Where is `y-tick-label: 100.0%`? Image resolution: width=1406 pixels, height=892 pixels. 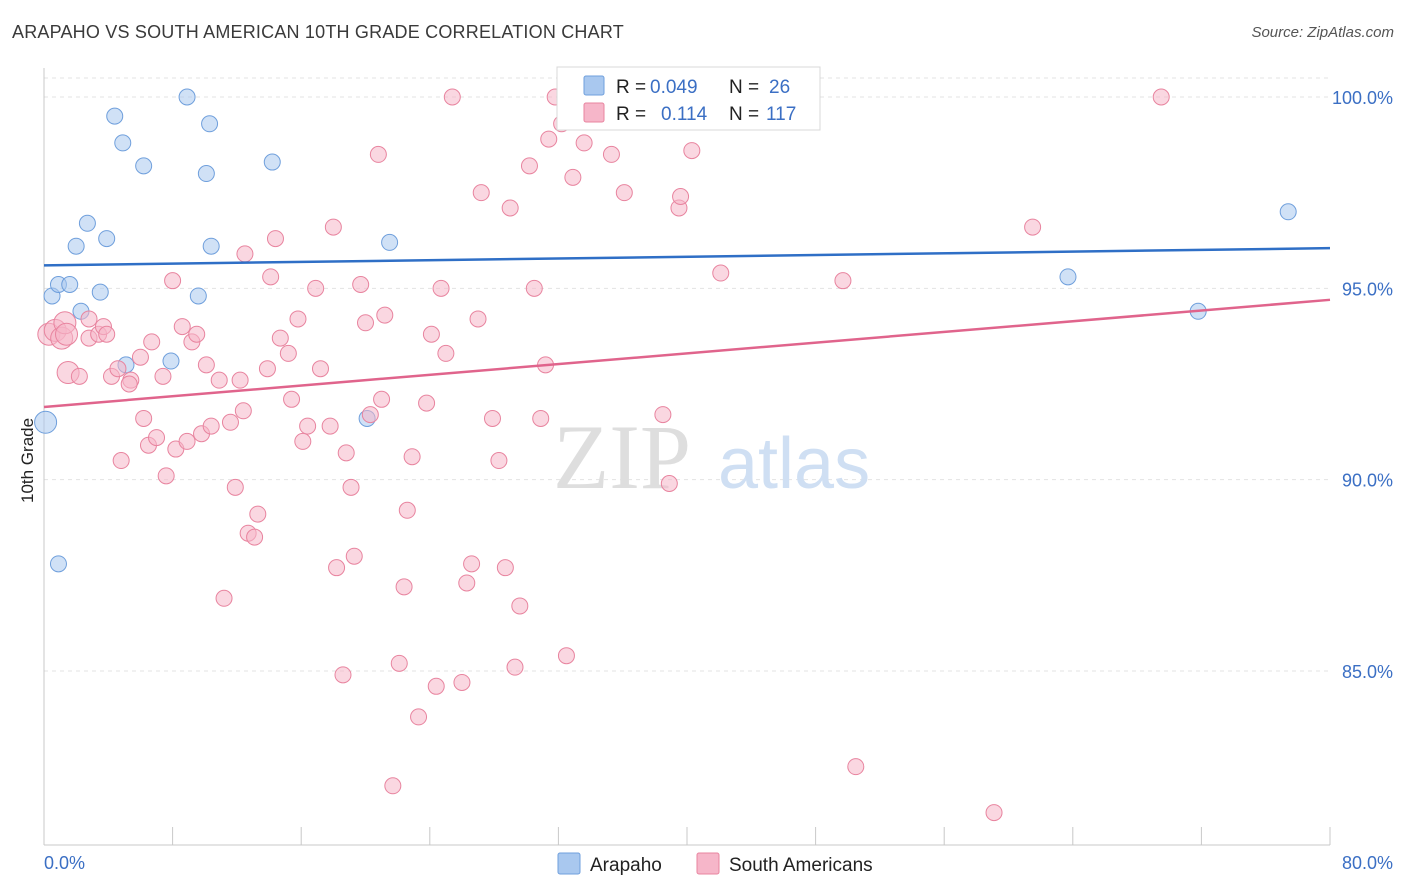 y-tick-label: 100.0% is located at coordinates (1362, 98).